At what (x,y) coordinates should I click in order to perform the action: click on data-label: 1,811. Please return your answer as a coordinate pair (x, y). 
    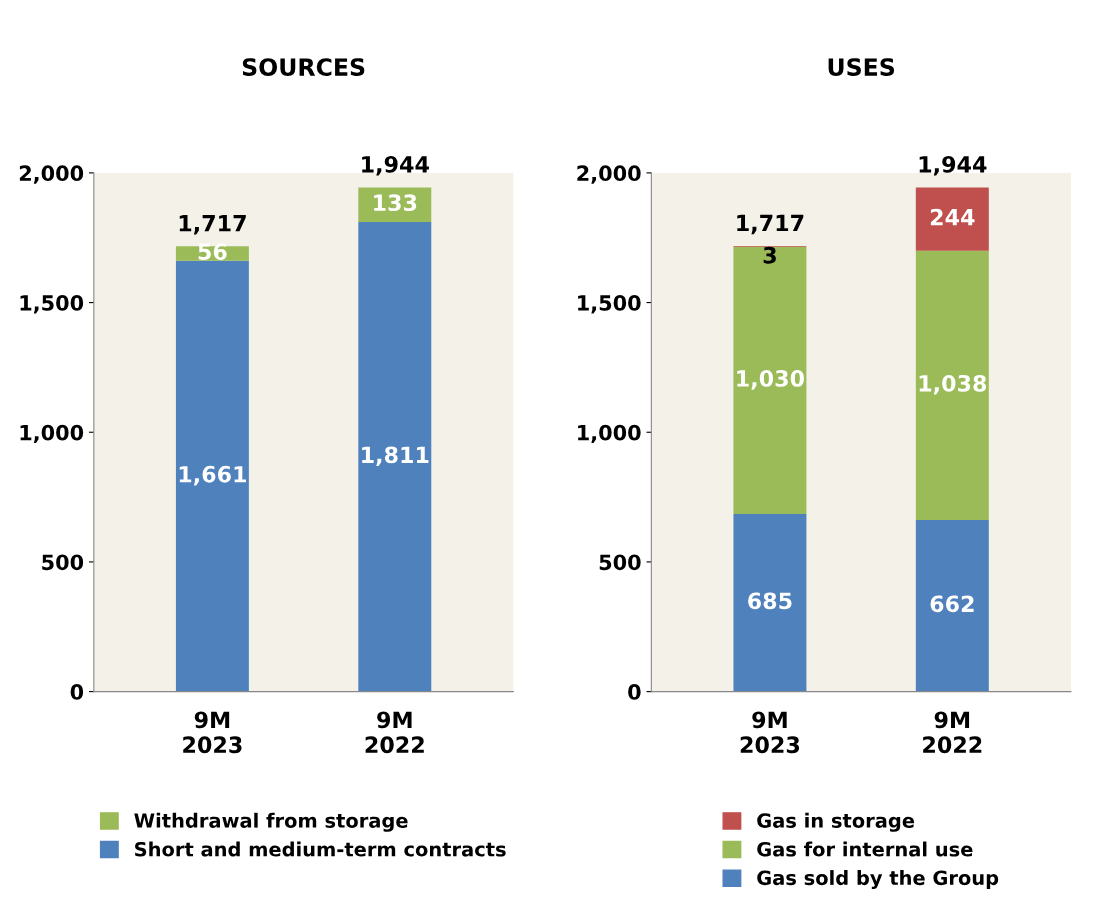
    Looking at the image, I should click on (395, 456).